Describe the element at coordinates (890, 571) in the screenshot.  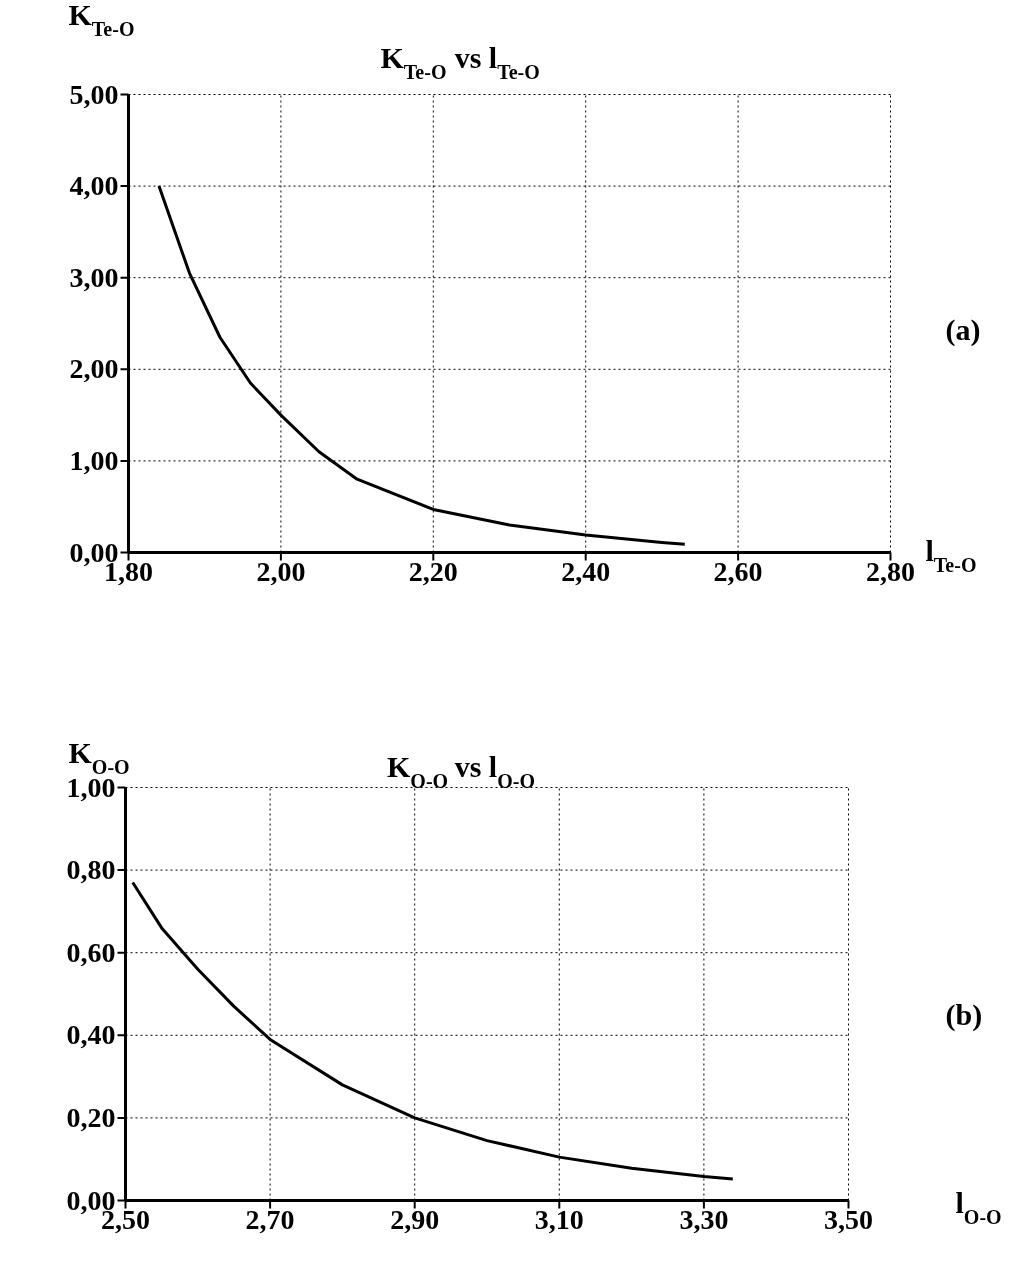
I see `x-tick-label: 2,80` at that location.